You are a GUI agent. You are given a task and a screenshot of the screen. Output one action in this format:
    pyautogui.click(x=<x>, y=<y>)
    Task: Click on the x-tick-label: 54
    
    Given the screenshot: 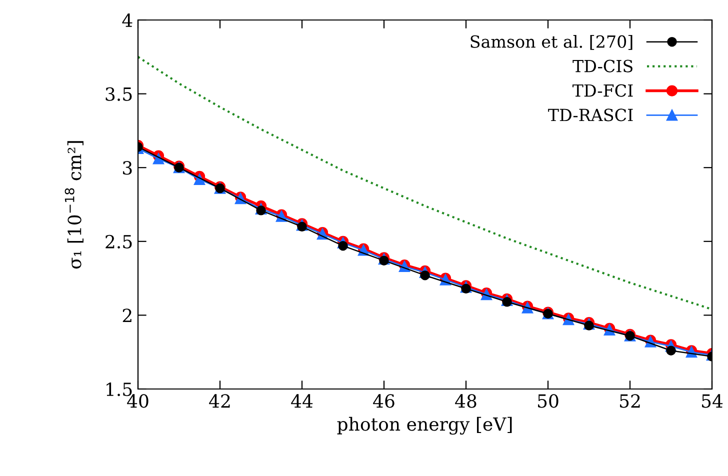 What is the action you would take?
    pyautogui.click(x=712, y=401)
    